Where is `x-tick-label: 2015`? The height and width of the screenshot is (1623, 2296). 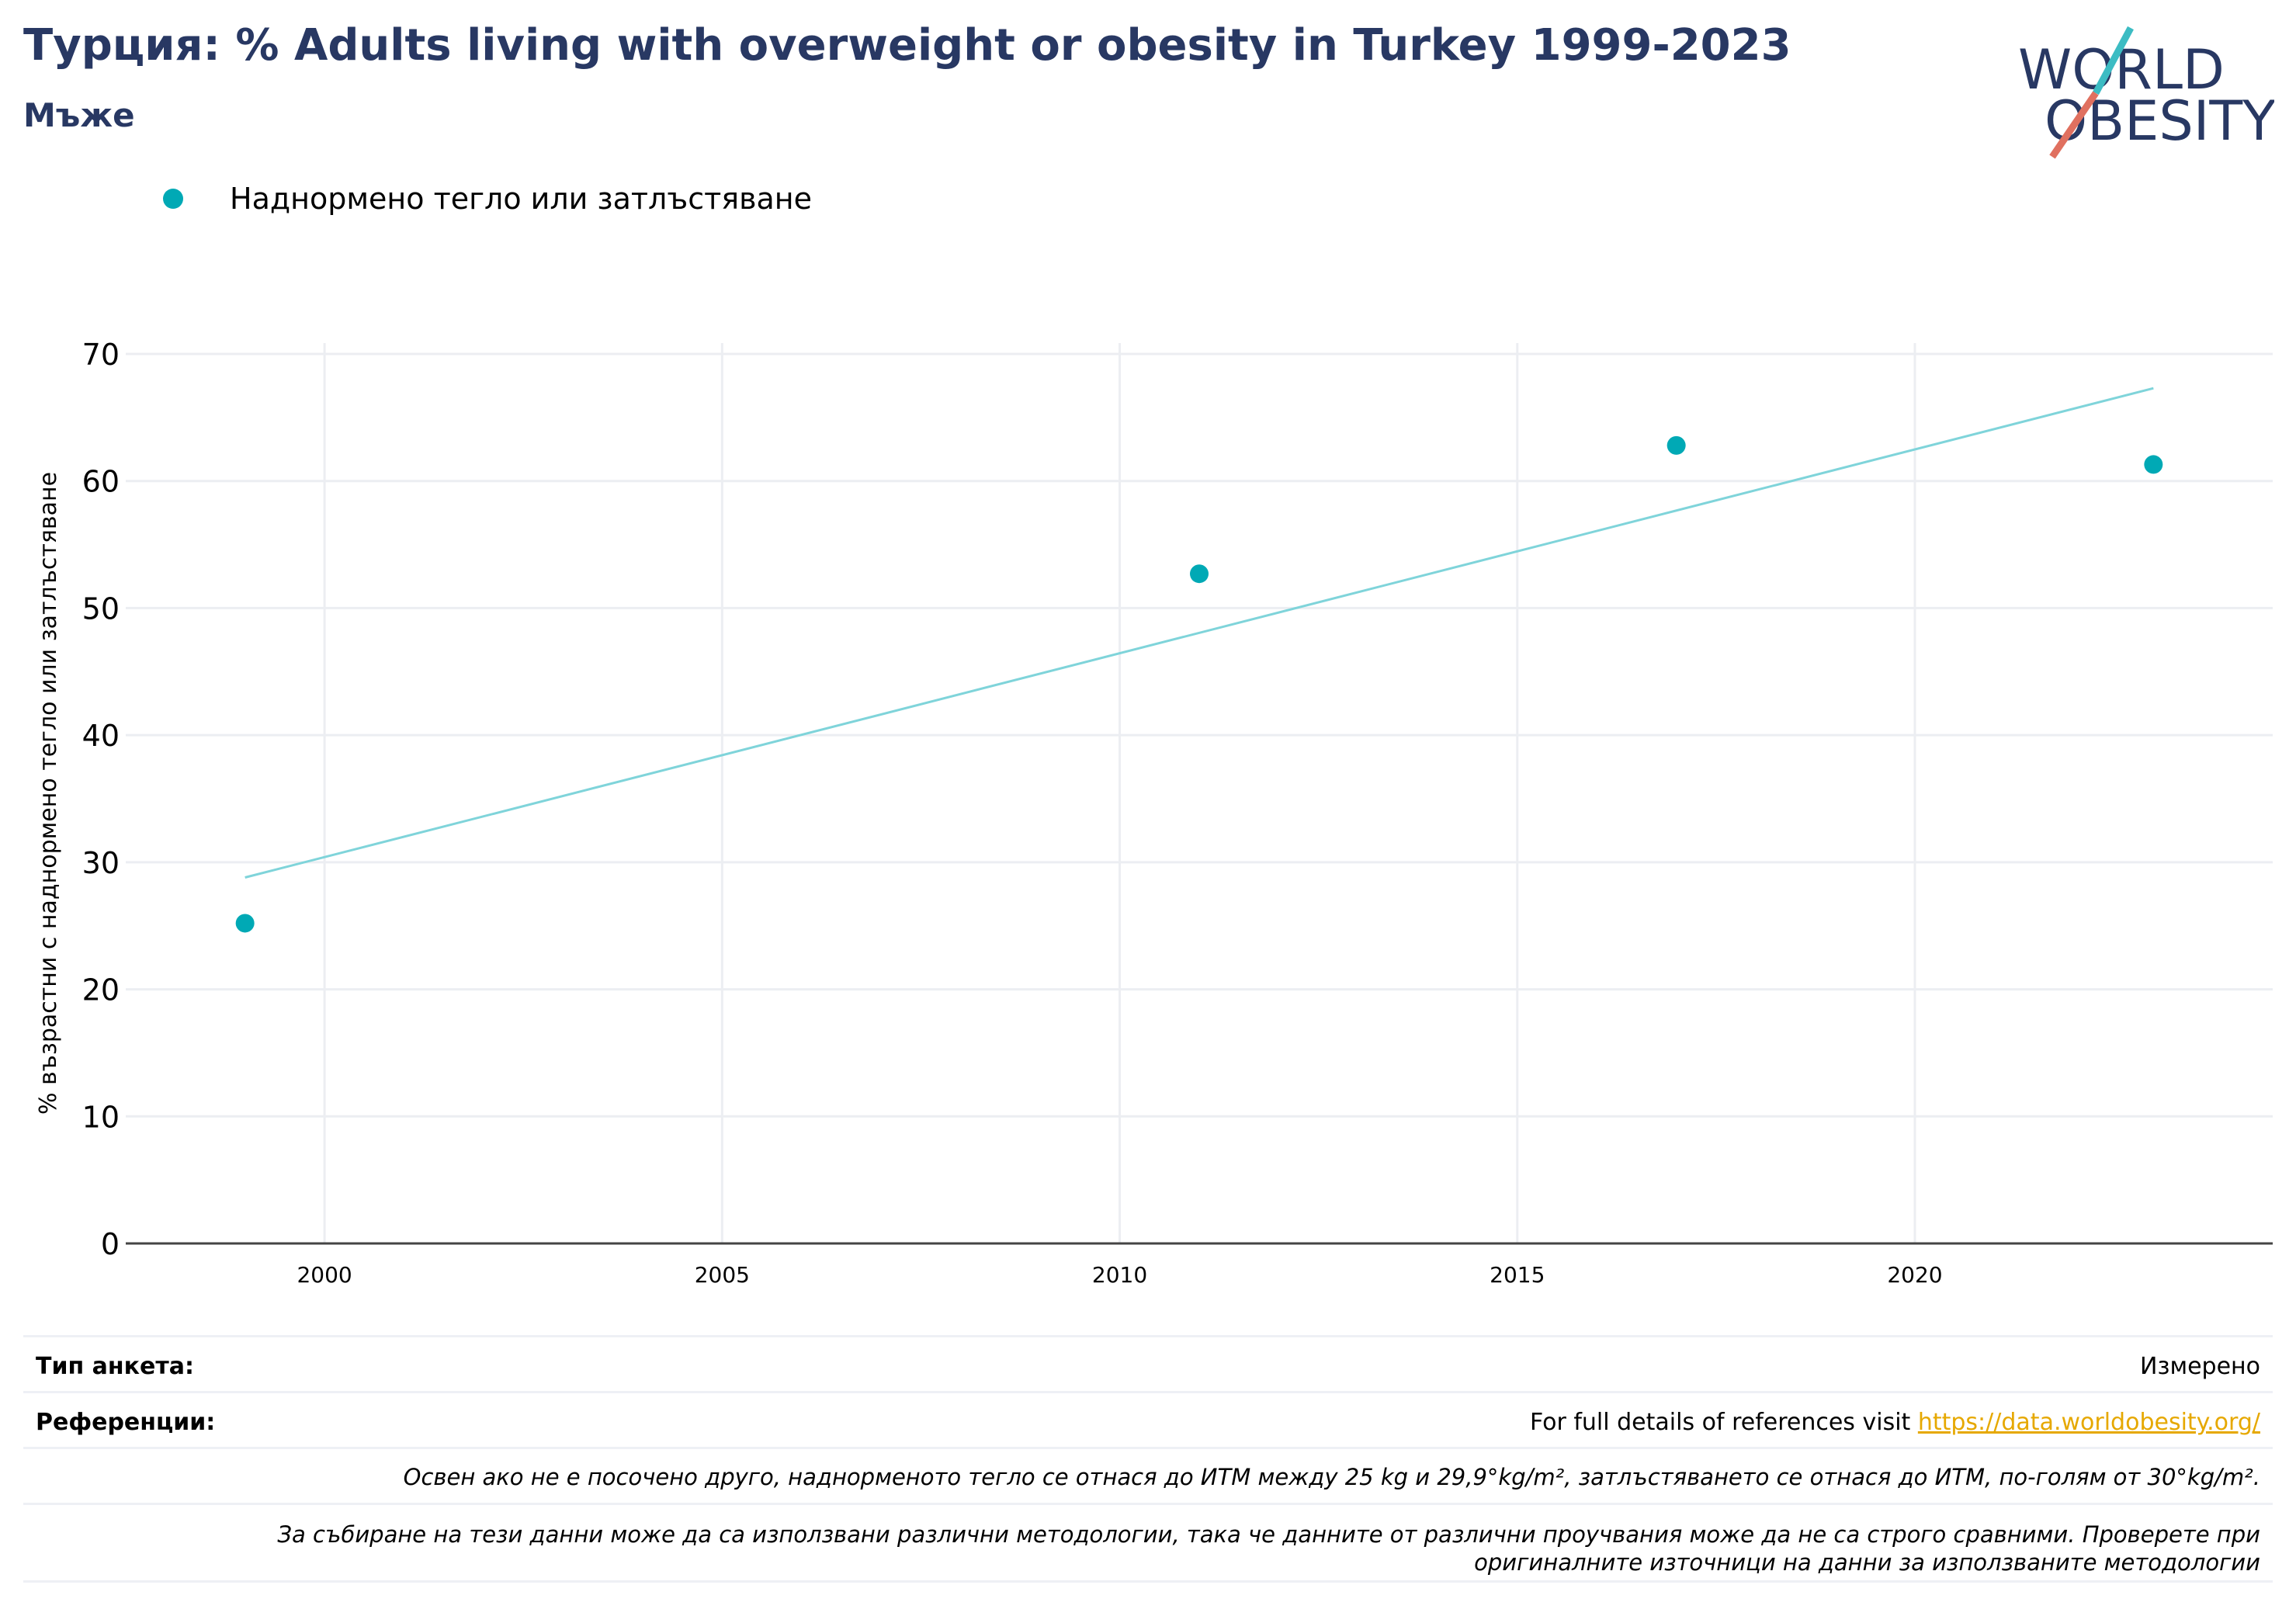 x-tick-label: 2015 is located at coordinates (1517, 1275).